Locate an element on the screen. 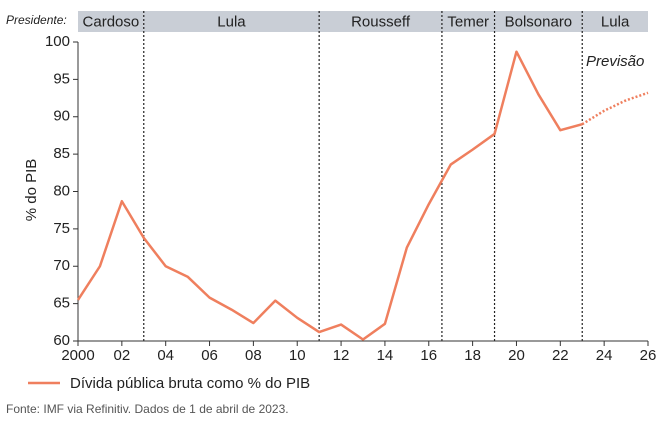 The image size is (657, 421). x-tick-label: 2000 is located at coordinates (77, 355).